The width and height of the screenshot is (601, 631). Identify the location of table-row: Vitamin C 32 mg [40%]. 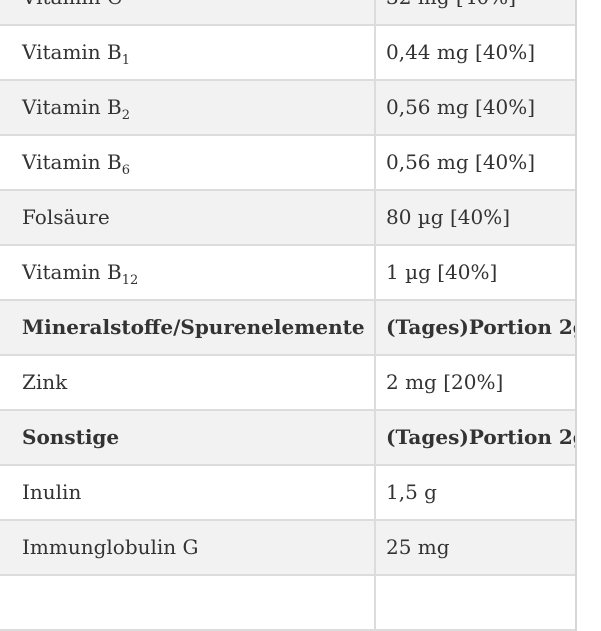
(287, 13).